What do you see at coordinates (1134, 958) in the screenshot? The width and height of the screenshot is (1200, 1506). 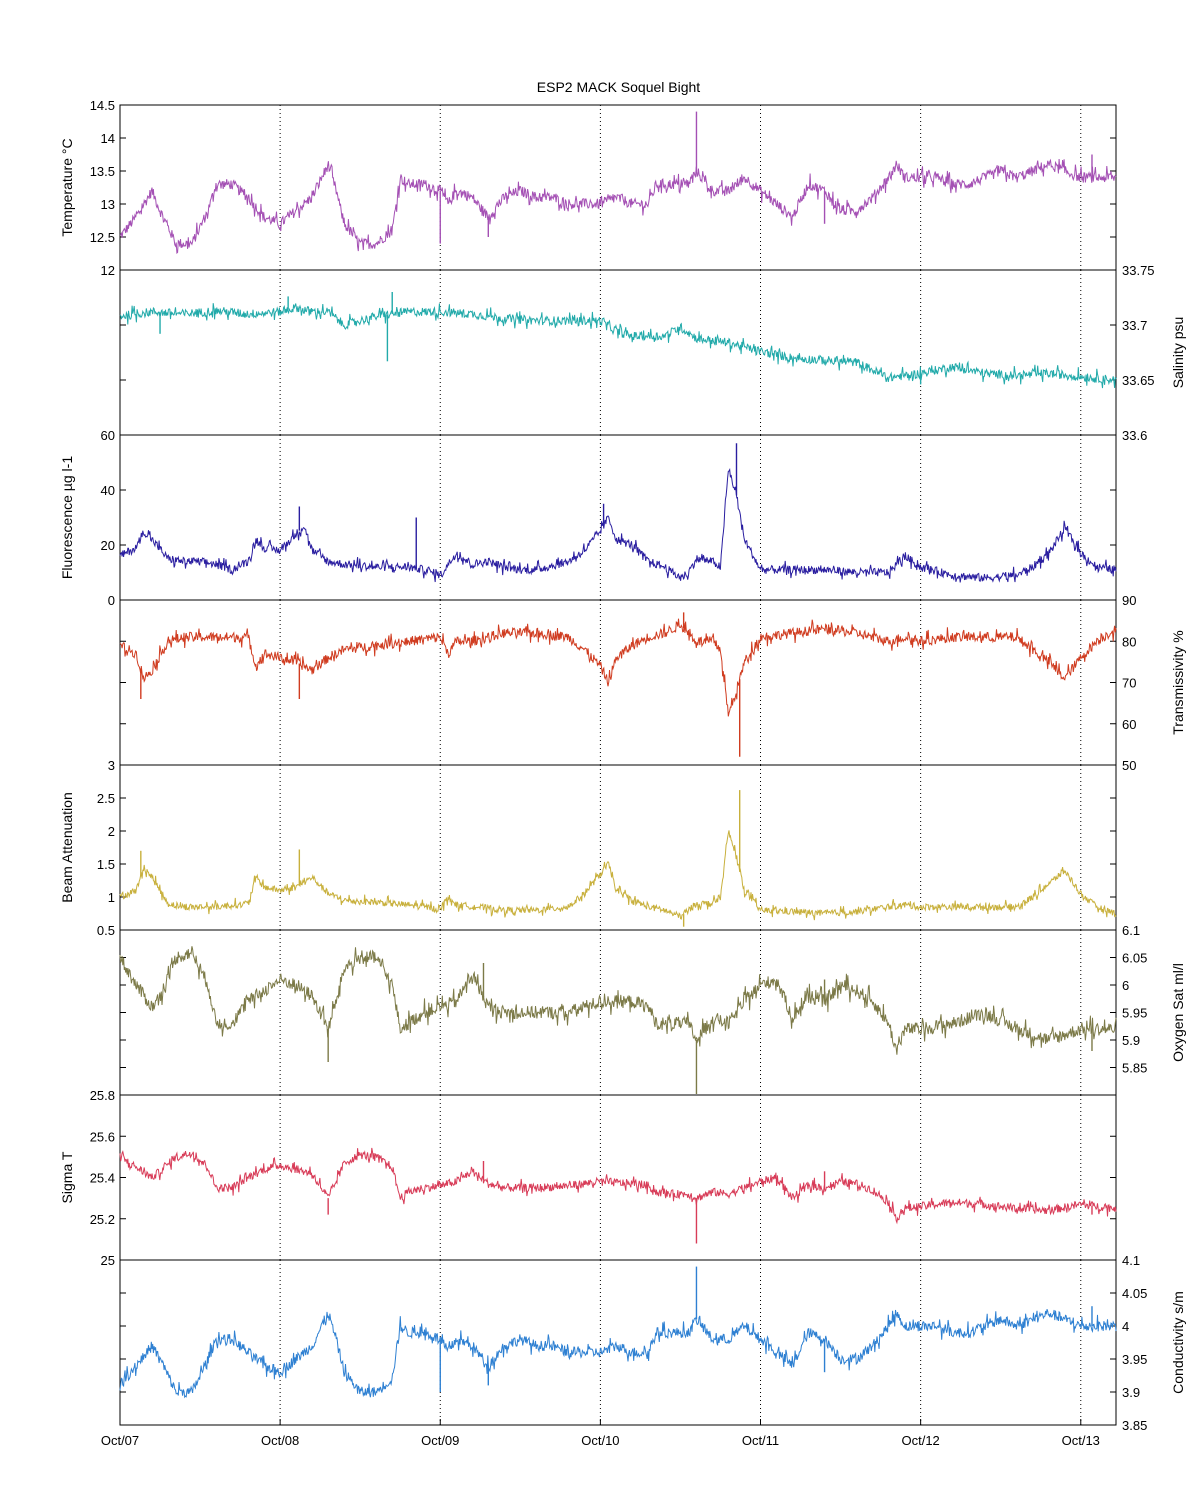 I see `panel-5-ytick-label: 6.05` at bounding box center [1134, 958].